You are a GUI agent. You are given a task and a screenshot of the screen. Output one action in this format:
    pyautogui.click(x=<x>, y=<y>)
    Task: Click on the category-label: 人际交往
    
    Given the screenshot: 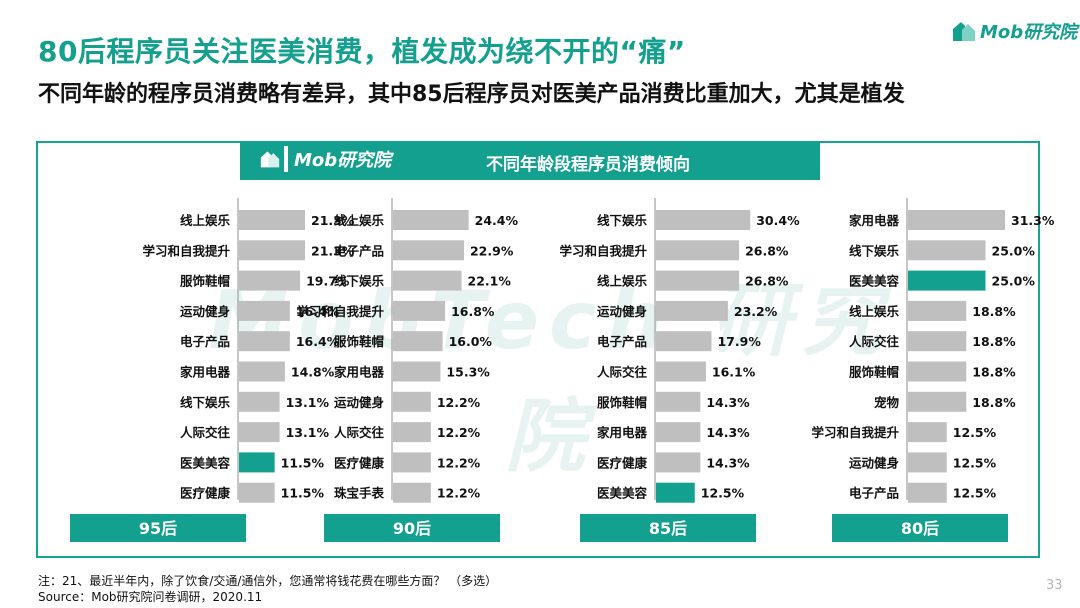 What is the action you would take?
    pyautogui.click(x=359, y=432)
    